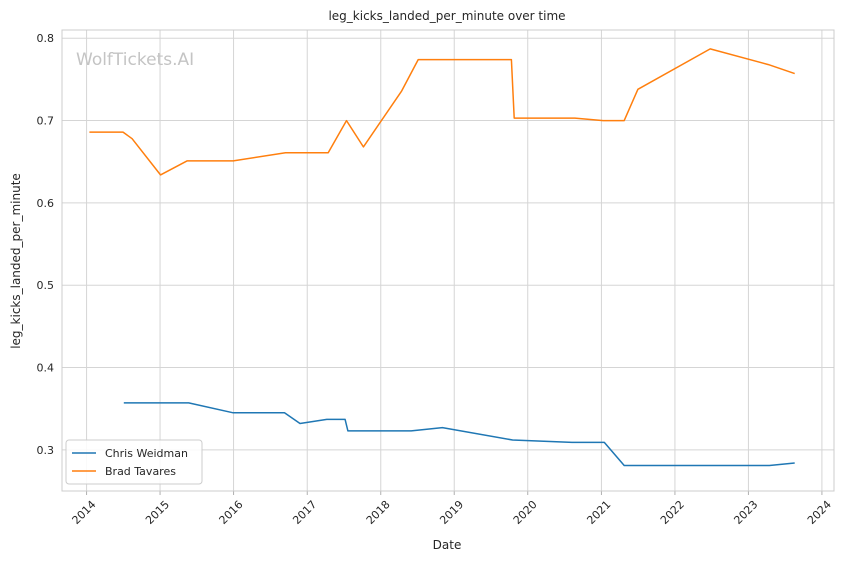 Image resolution: width=852 pixels, height=561 pixels. What do you see at coordinates (46, 450) in the screenshot?
I see `y-tick-label: 0.3` at bounding box center [46, 450].